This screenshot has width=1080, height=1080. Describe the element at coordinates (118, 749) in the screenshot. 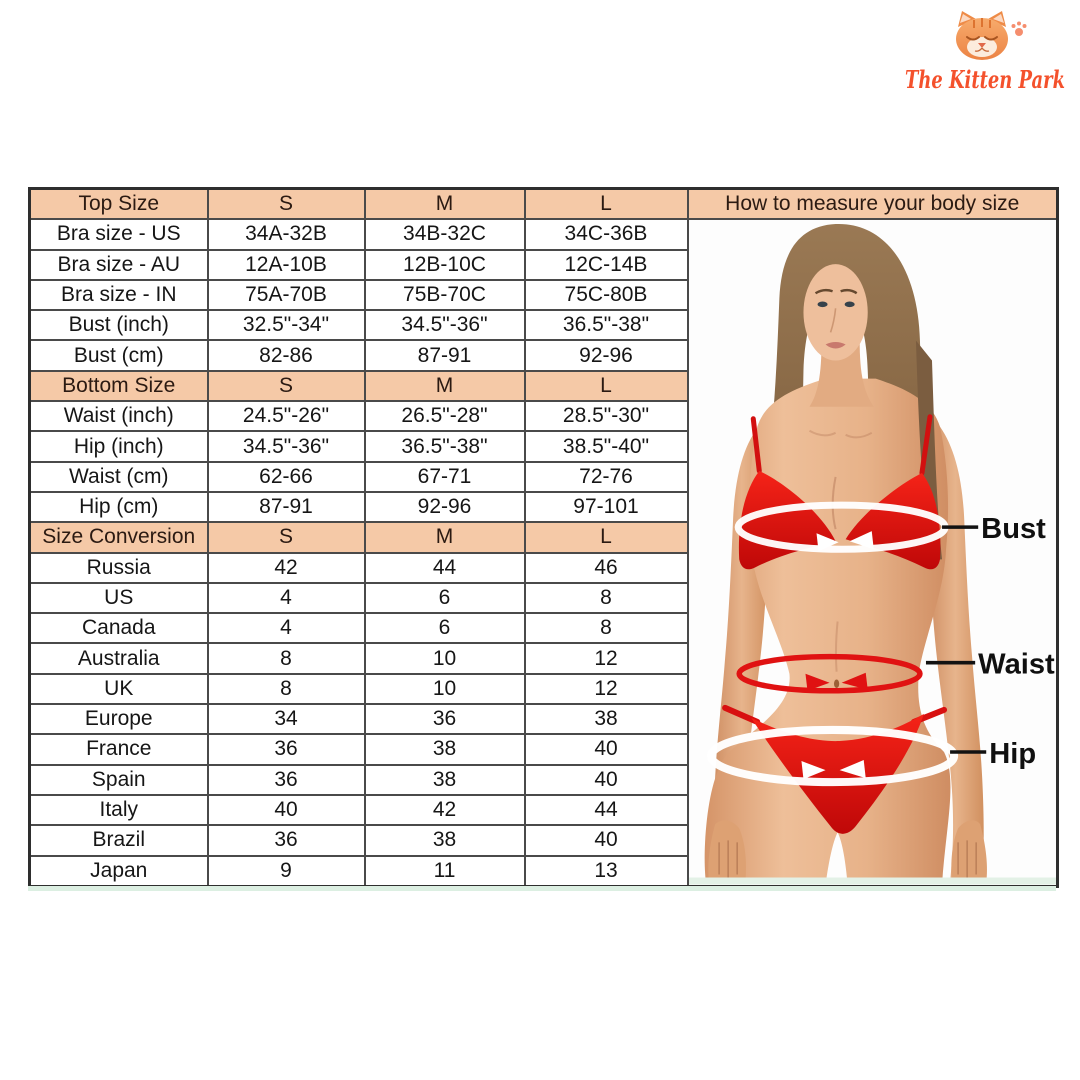

I see `row-label-cell: France` at that location.